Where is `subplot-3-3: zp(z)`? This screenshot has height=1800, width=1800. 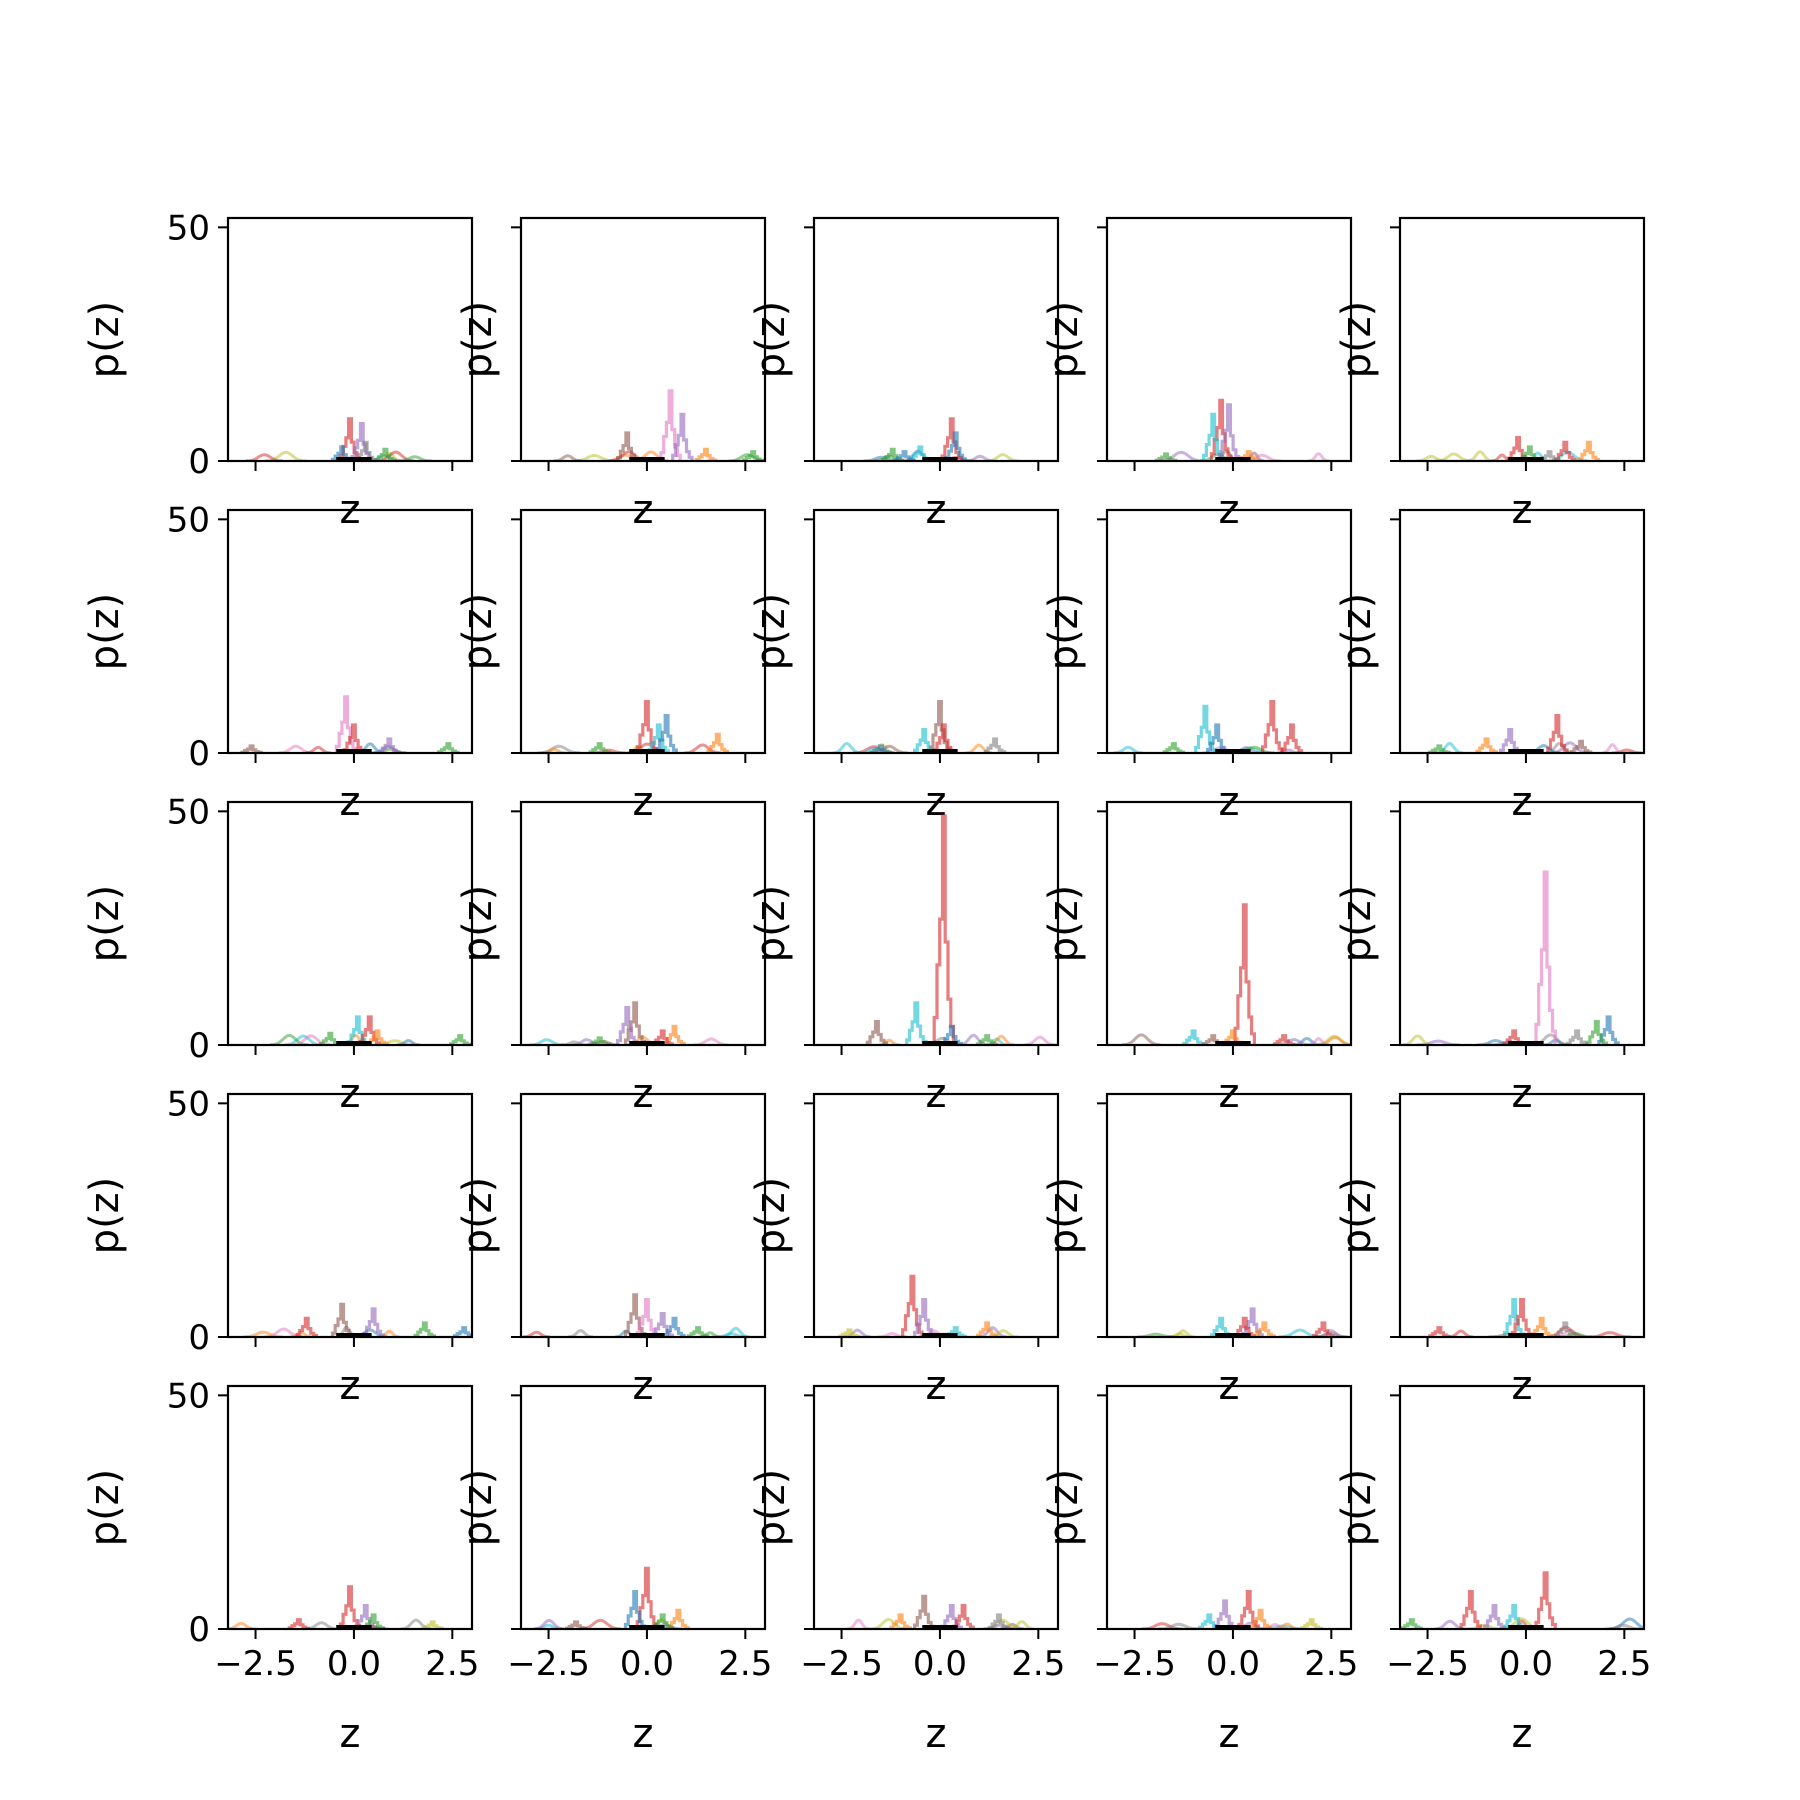 subplot-3-3: zp(z) is located at coordinates (904, 958).